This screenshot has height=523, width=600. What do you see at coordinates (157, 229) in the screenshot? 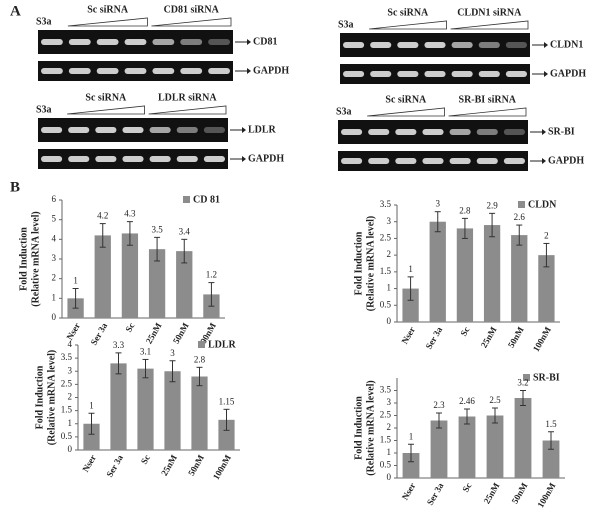
I see `value-label: 3.5` at bounding box center [157, 229].